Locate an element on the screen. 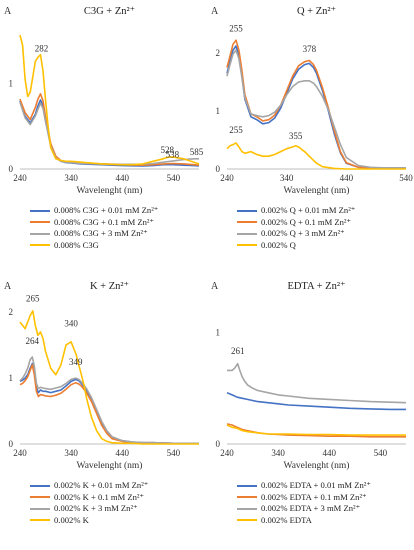 This screenshot has width=414, height=550. peak-annotation: 538 is located at coordinates (173, 154).